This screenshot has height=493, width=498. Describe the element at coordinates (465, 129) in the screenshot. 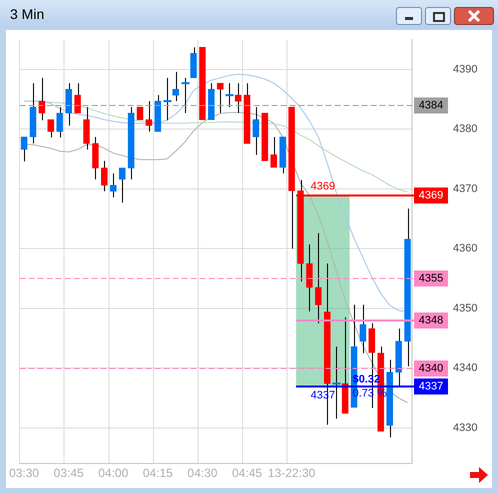

I see `y-tick-label: 4380` at that location.